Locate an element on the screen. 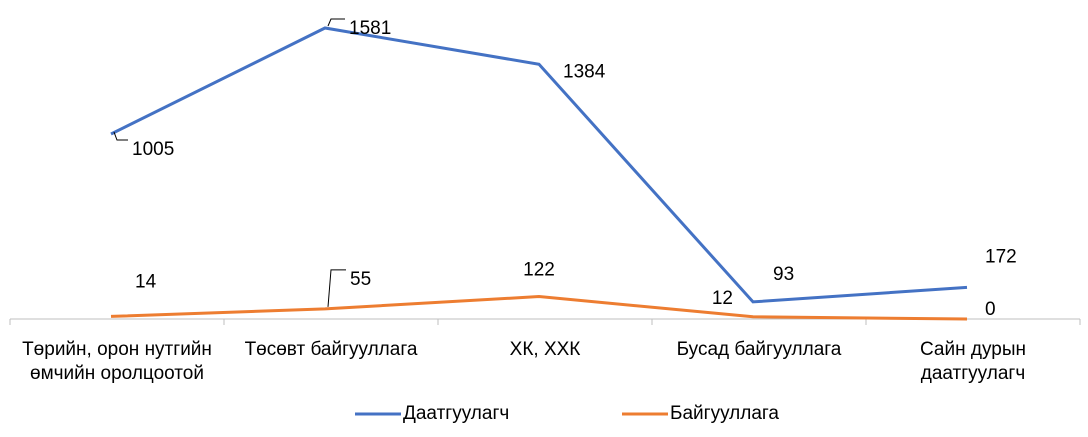 The height and width of the screenshot is (437, 1088). x-tick-label: Төсөвт байгууллага is located at coordinates (331, 349).